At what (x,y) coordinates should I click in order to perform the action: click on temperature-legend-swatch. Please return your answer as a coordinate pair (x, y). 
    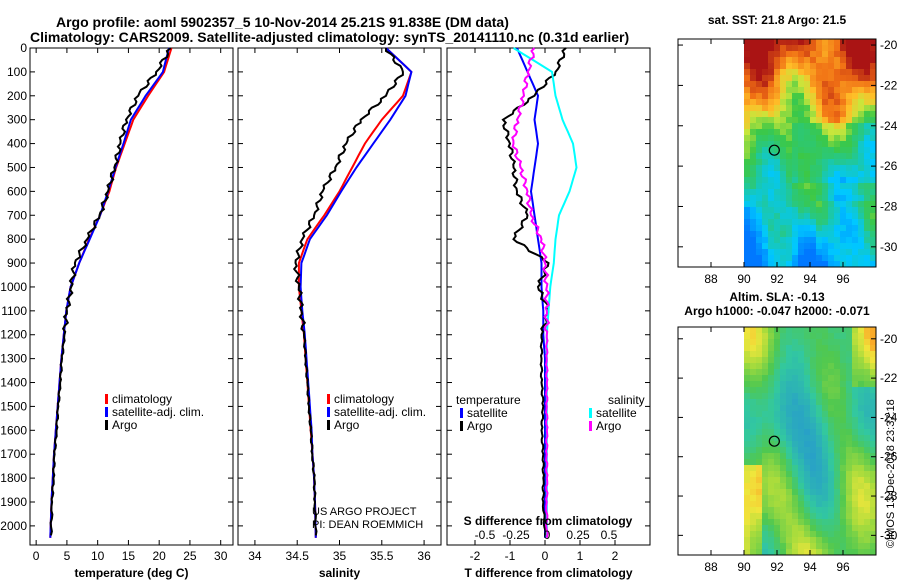
    Looking at the image, I should click on (106, 399).